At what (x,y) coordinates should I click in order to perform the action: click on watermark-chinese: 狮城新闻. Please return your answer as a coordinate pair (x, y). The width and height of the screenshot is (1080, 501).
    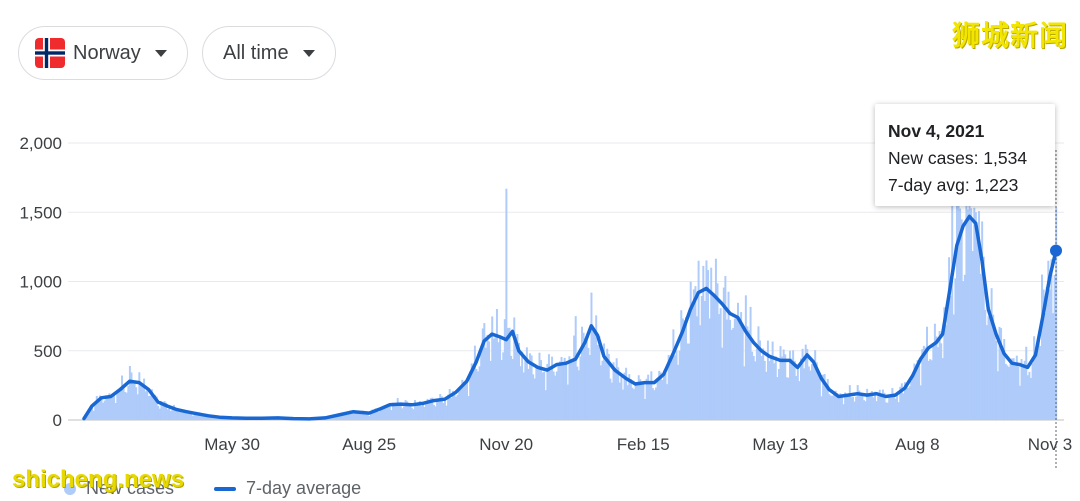
    Looking at the image, I should click on (1009, 35).